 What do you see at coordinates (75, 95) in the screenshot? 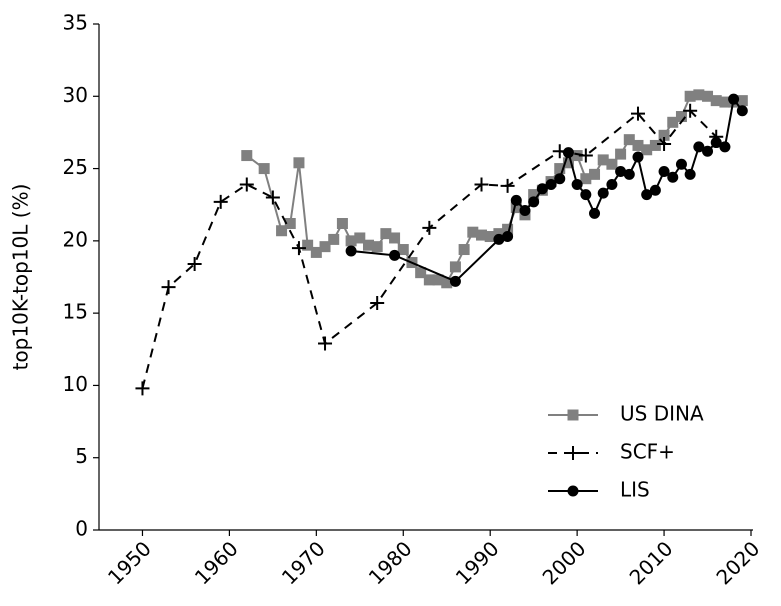
I see `y-tick-label: 30` at bounding box center [75, 95].